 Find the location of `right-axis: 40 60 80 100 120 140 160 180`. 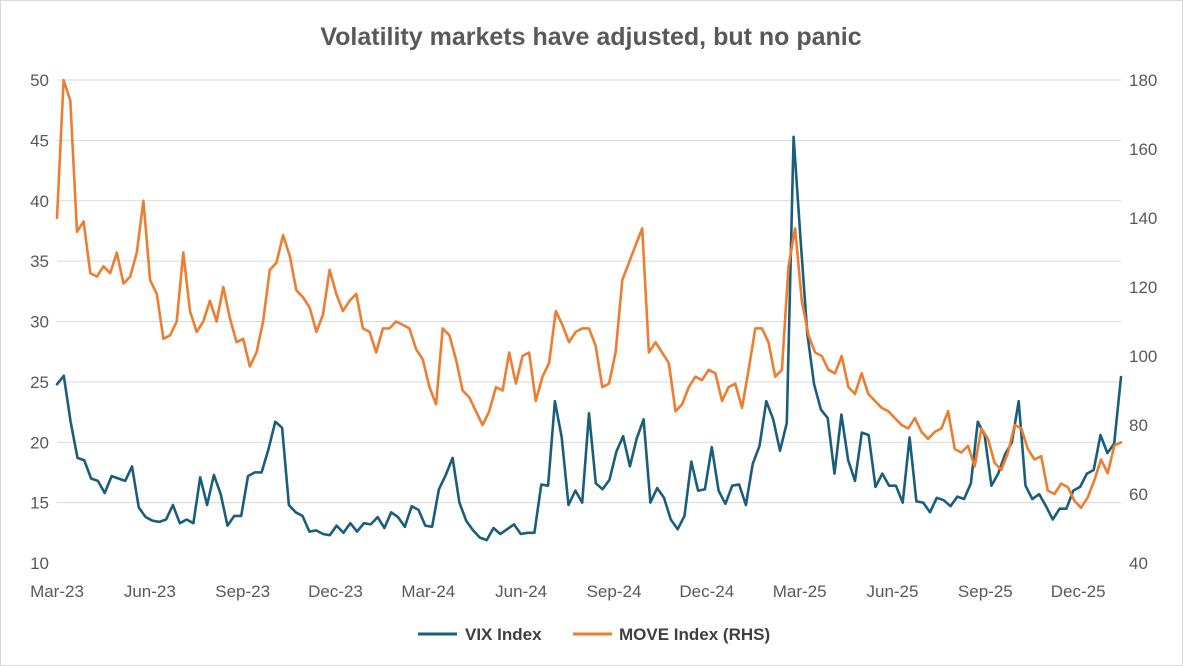

right-axis: 40 60 80 100 120 140 160 180 is located at coordinates (1143, 322).